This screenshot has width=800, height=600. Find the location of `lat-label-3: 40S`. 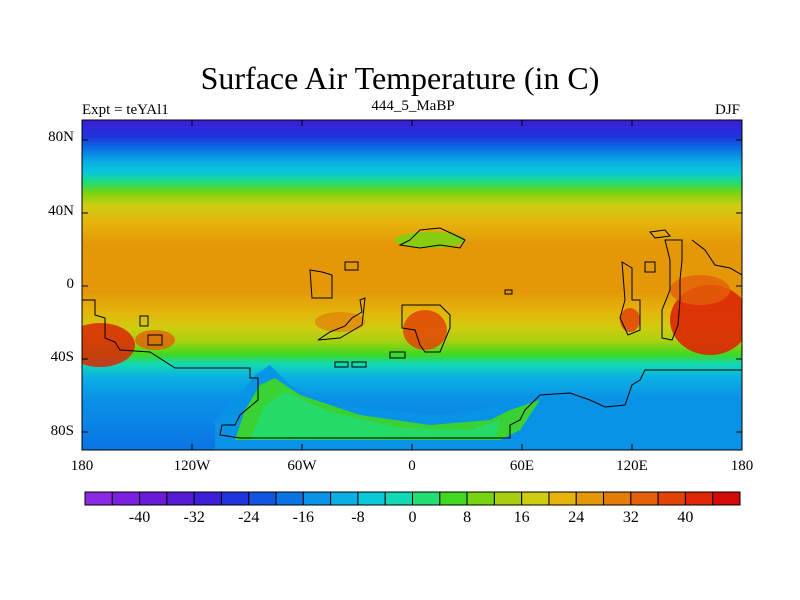

lat-label-3: 40S is located at coordinates (62, 357).